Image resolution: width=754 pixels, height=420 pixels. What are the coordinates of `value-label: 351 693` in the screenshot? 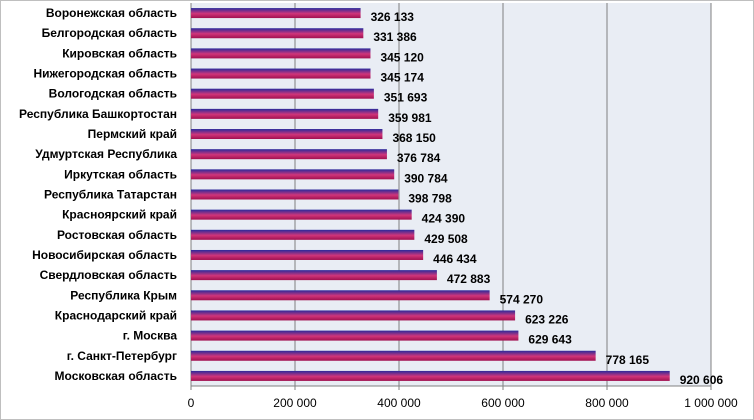 It's located at (406, 98).